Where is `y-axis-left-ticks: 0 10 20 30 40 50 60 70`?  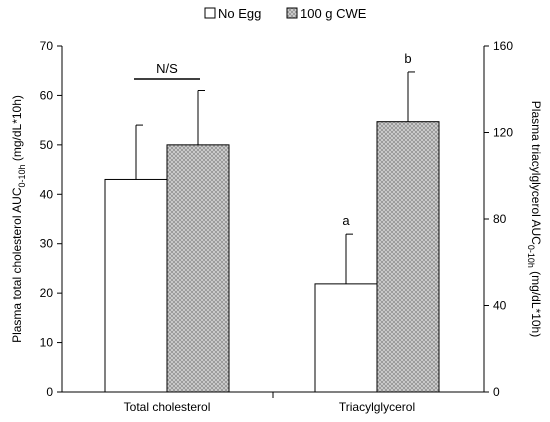 y-axis-left-ticks: 0 10 20 30 40 50 60 70 is located at coordinates (51, 219).